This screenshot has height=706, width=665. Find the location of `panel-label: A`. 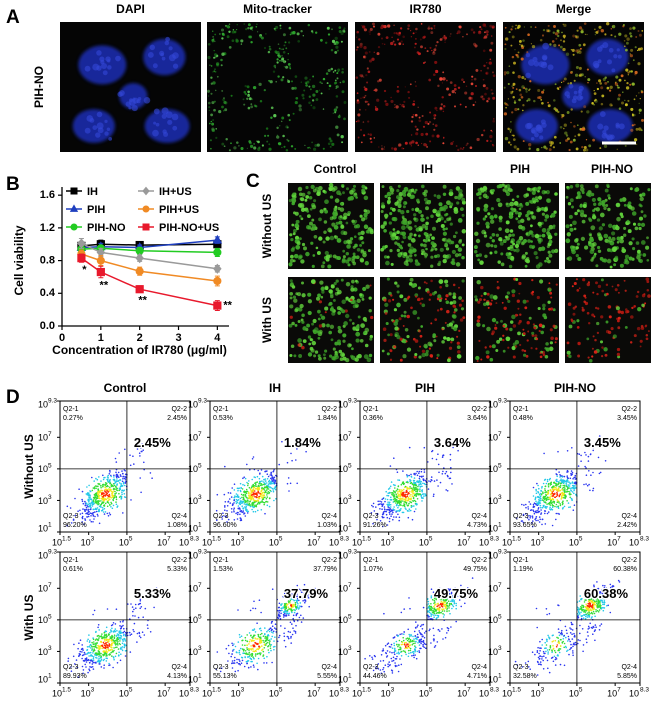

panel-label: A is located at coordinates (13, 17).